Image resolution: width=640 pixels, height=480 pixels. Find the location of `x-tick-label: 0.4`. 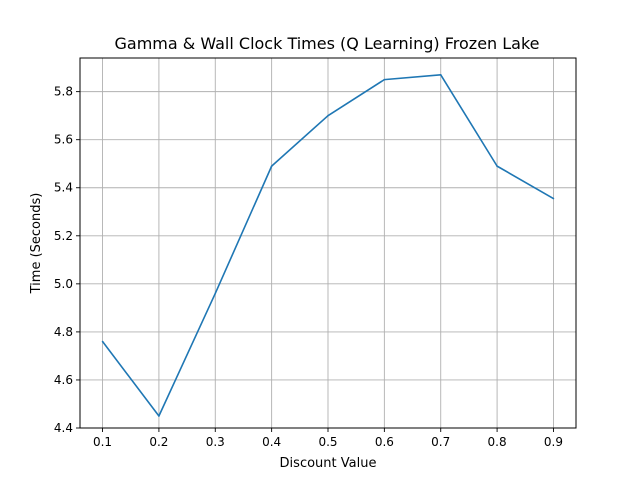

x-tick-label: 0.4 is located at coordinates (271, 442).